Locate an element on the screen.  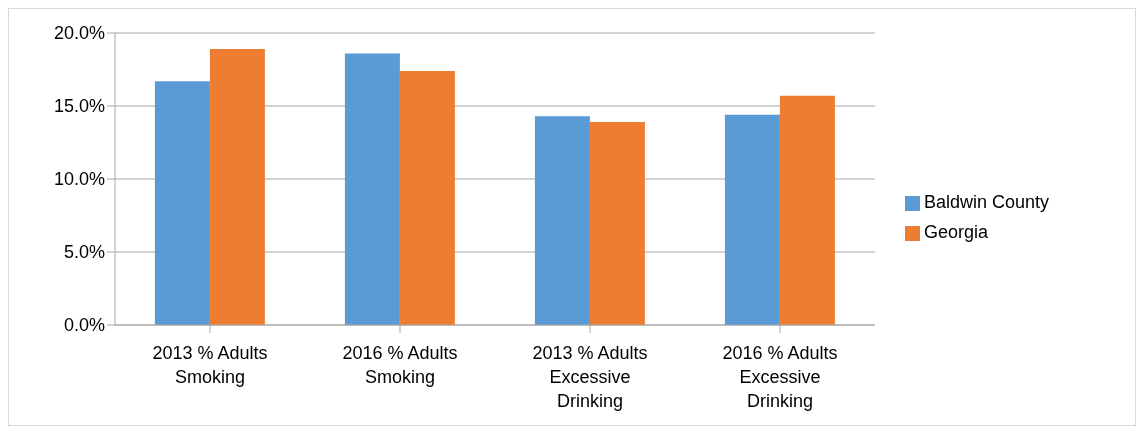
legend-label: Georgia is located at coordinates (956, 232).